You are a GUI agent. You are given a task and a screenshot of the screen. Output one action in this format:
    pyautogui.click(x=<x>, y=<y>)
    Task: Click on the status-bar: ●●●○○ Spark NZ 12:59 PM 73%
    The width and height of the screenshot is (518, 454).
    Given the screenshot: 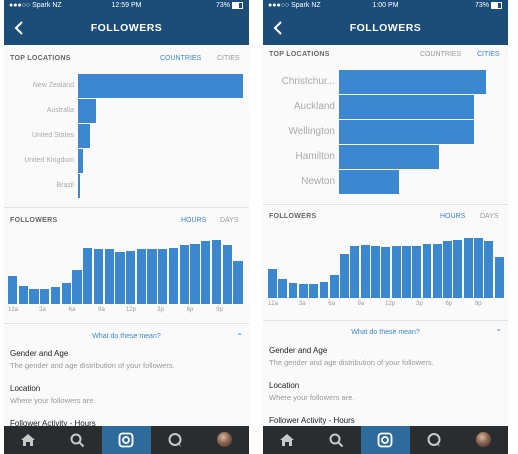 What is the action you would take?
    pyautogui.click(x=126, y=5)
    